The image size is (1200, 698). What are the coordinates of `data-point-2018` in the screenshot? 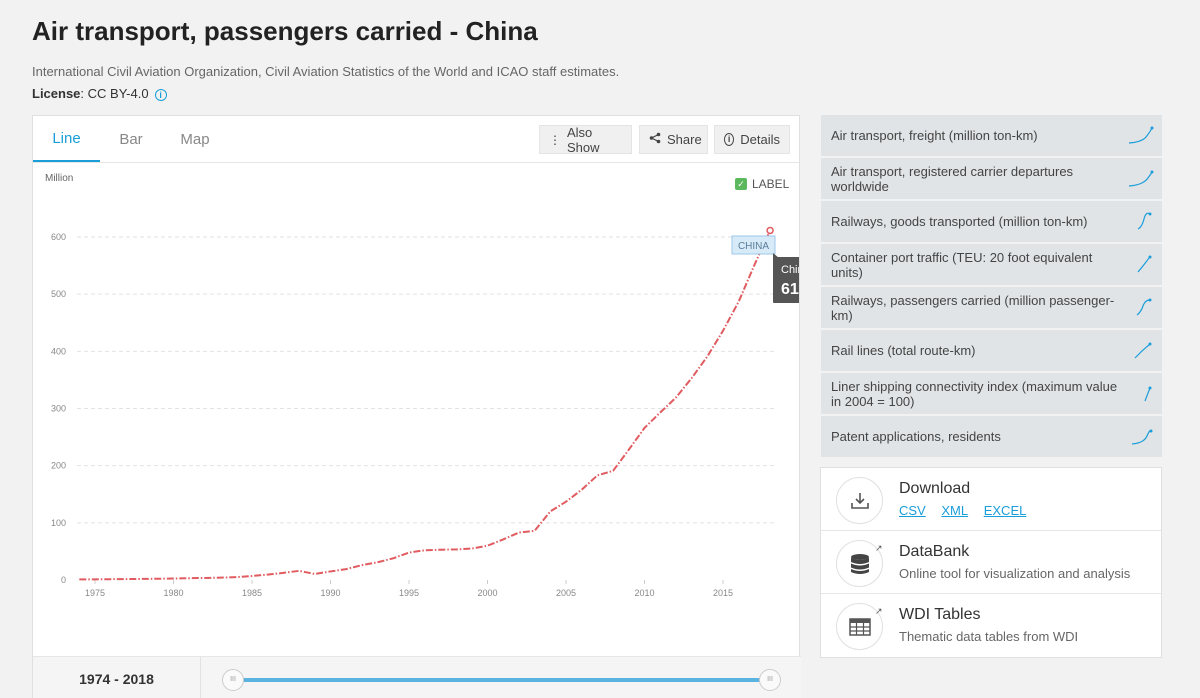 It's located at (770, 230).